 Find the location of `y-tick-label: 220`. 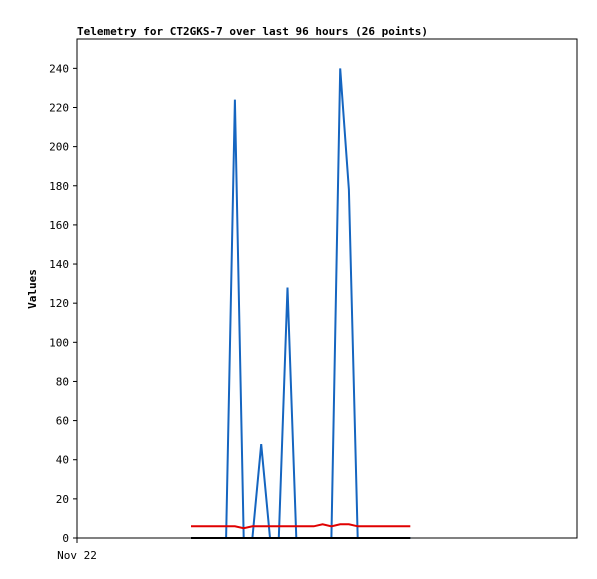

y-tick-label: 220 is located at coordinates (59, 107).